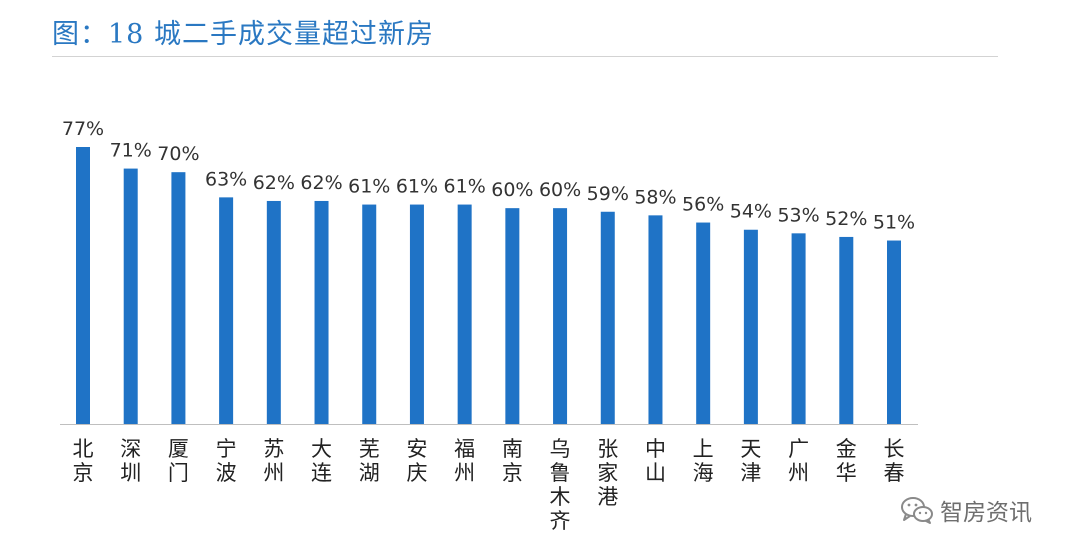 The image size is (1080, 556). What do you see at coordinates (607, 473) in the screenshot?
I see `category-label: 张家港` at bounding box center [607, 473].